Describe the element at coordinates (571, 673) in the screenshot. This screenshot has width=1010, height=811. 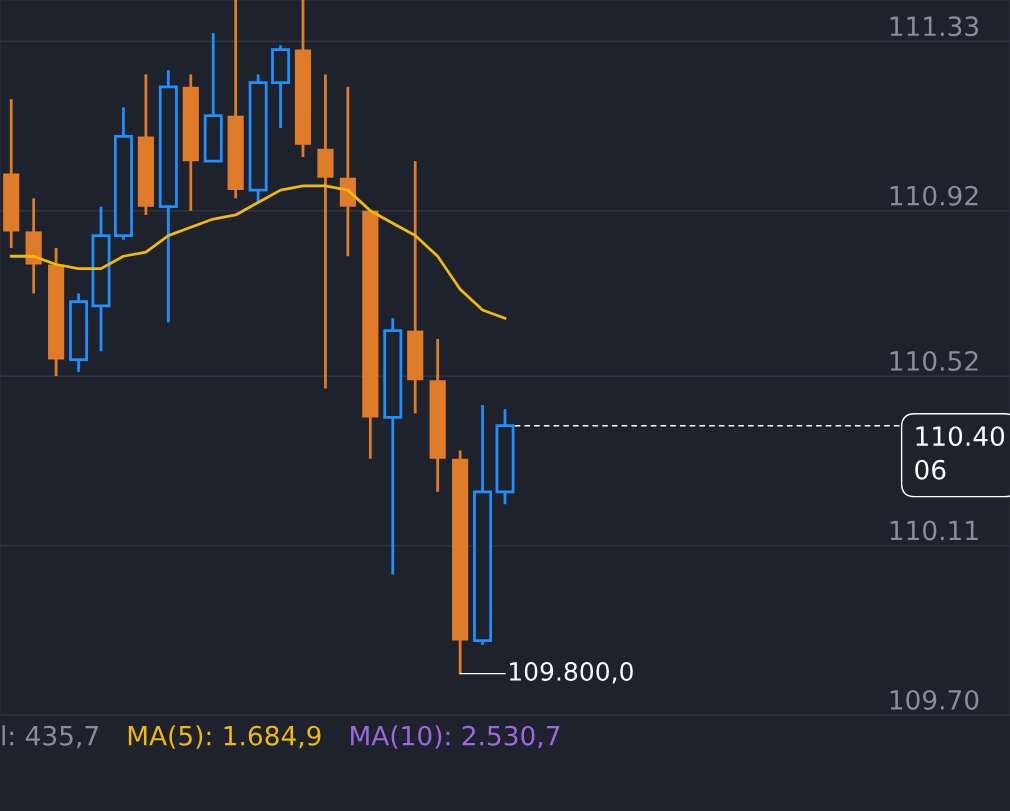
I see `annotation: 109.800,0` at that location.